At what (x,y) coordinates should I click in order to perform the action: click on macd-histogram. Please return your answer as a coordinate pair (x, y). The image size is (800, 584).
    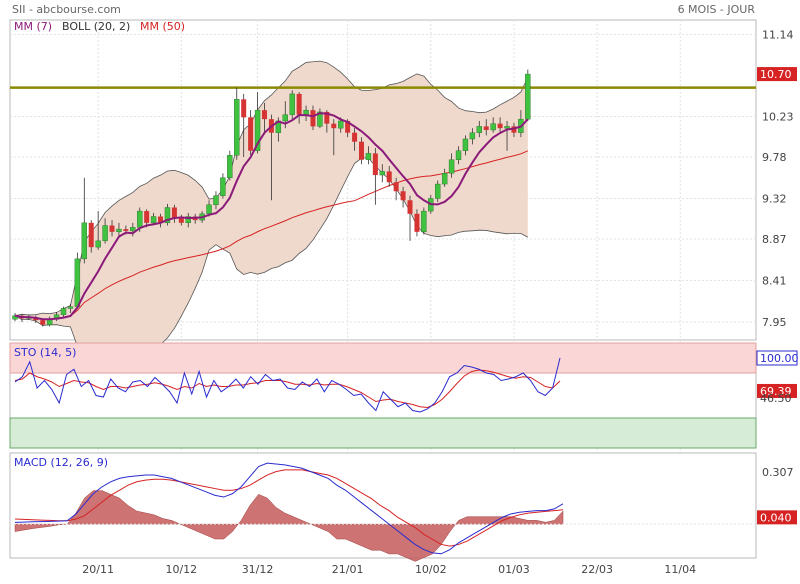
    Looking at the image, I should click on (289, 526).